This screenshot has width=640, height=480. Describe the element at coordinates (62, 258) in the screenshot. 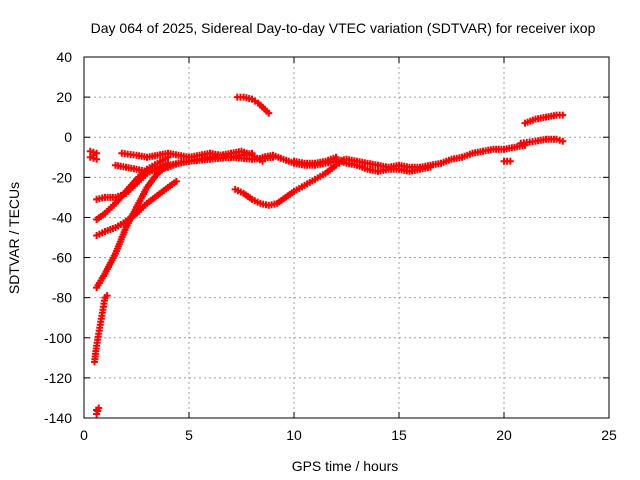

I see `y-tick-label: -60` at that location.